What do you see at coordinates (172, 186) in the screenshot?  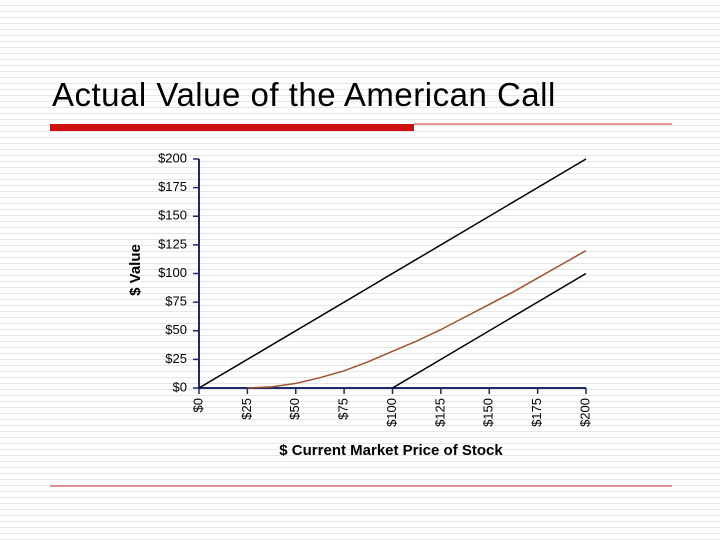 I see `y-tick-label: $175` at bounding box center [172, 186].